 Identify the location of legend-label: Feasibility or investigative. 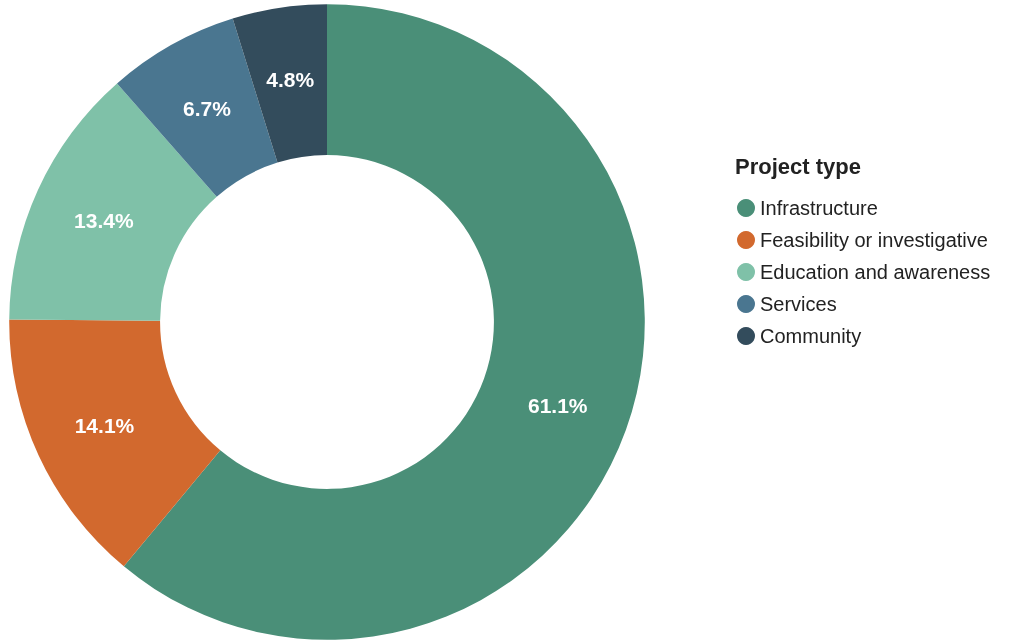
(874, 240).